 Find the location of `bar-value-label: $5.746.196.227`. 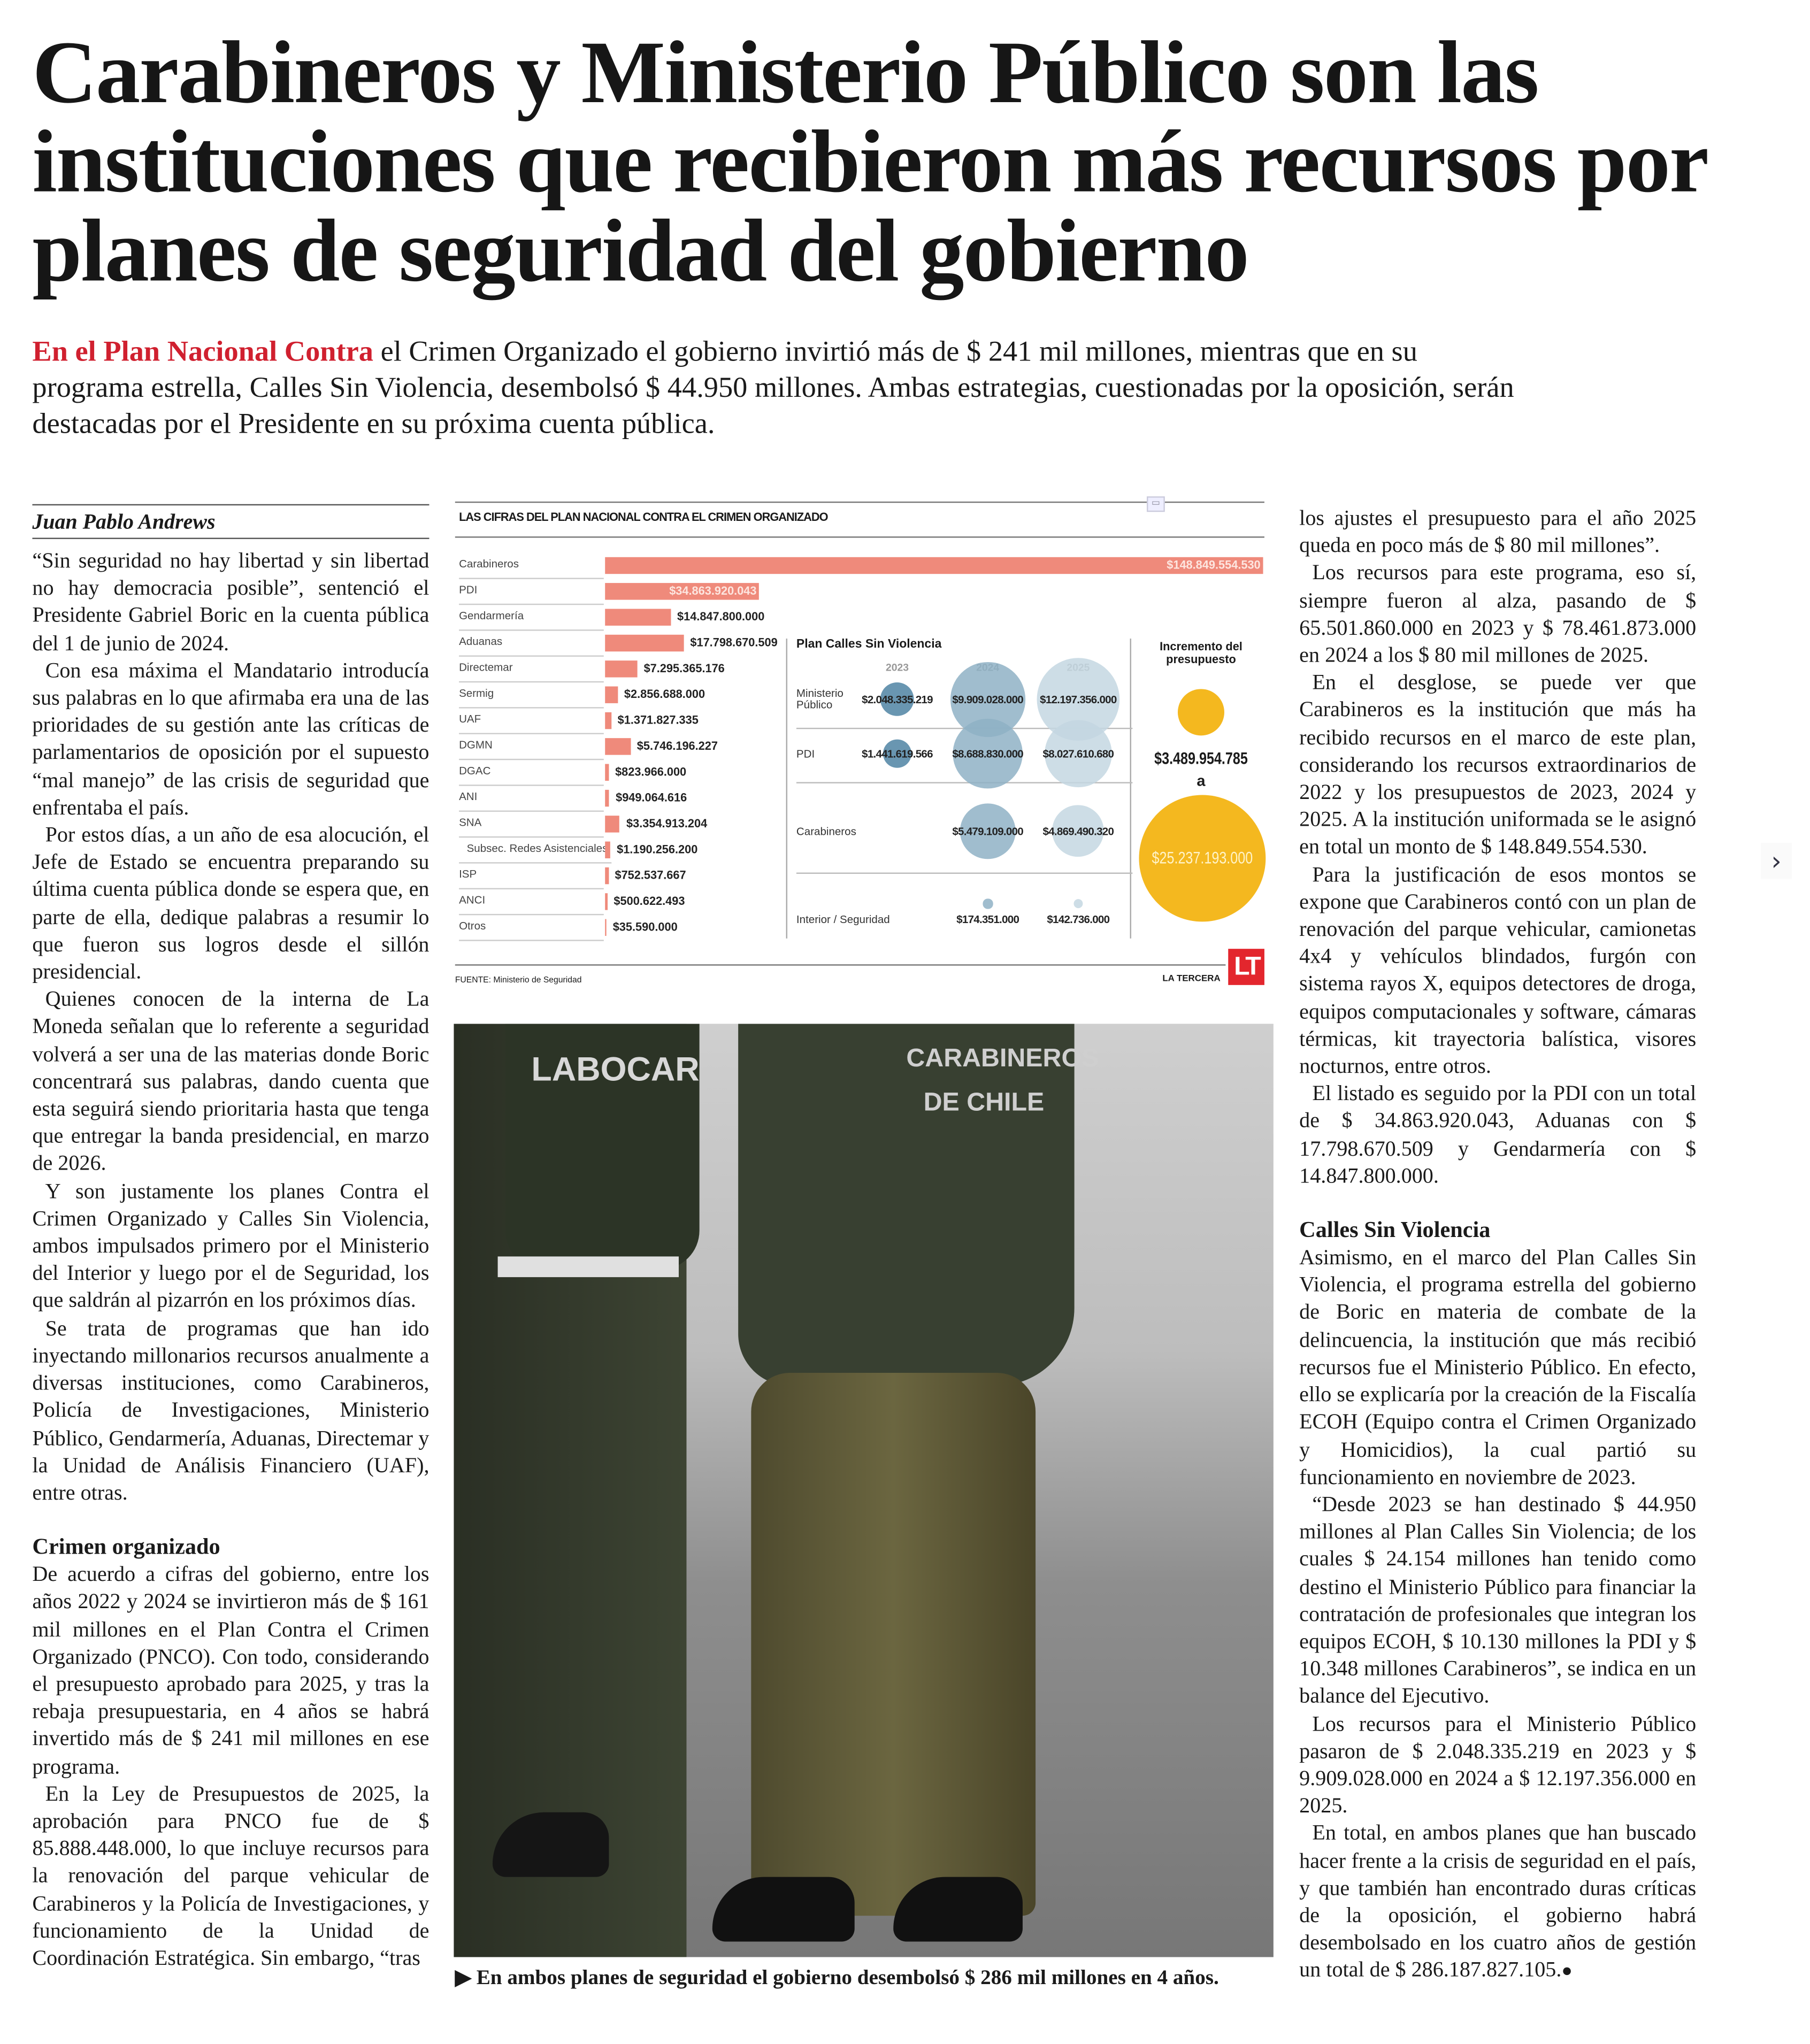

bar-value-label: $5.746.196.227 is located at coordinates (677, 745).